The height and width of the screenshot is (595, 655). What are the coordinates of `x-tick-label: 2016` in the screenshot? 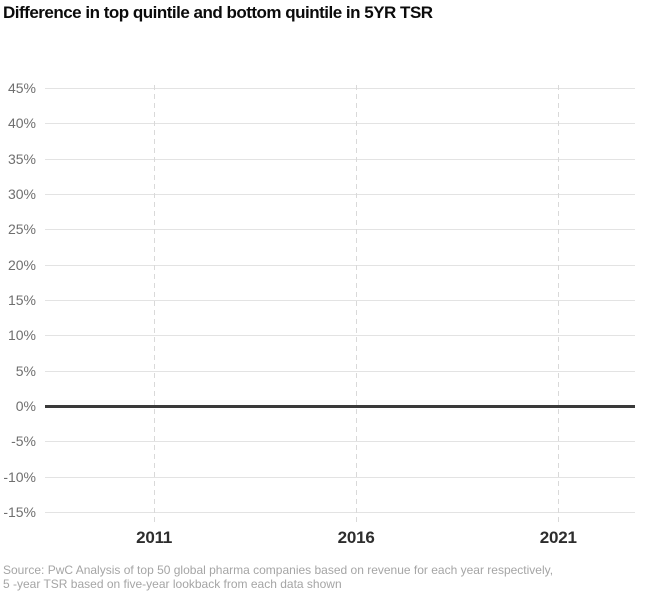 It's located at (356, 537).